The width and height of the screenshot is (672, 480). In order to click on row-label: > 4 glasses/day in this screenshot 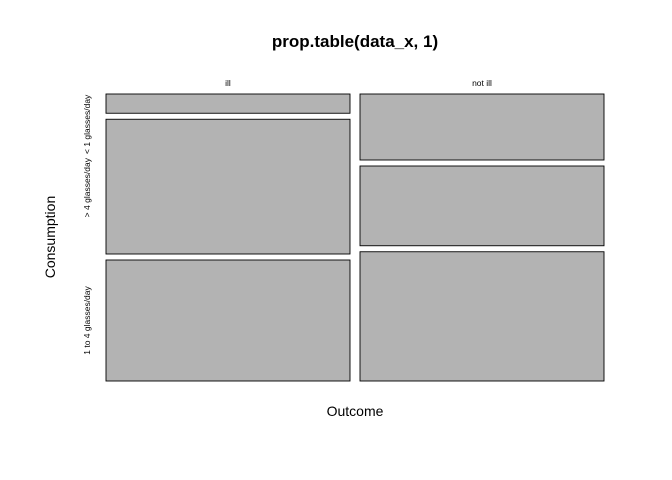, I will do `click(87, 187)`.